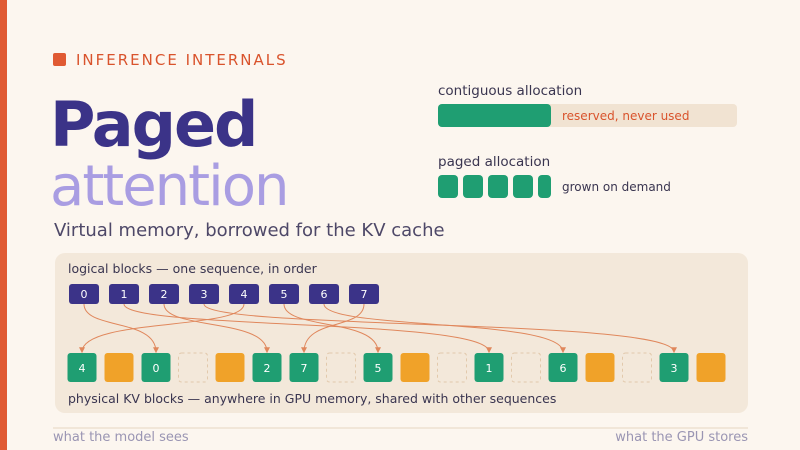 This screenshot has height=450, width=800. What do you see at coordinates (3, 225) in the screenshot?
I see `accent-bar` at bounding box center [3, 225].